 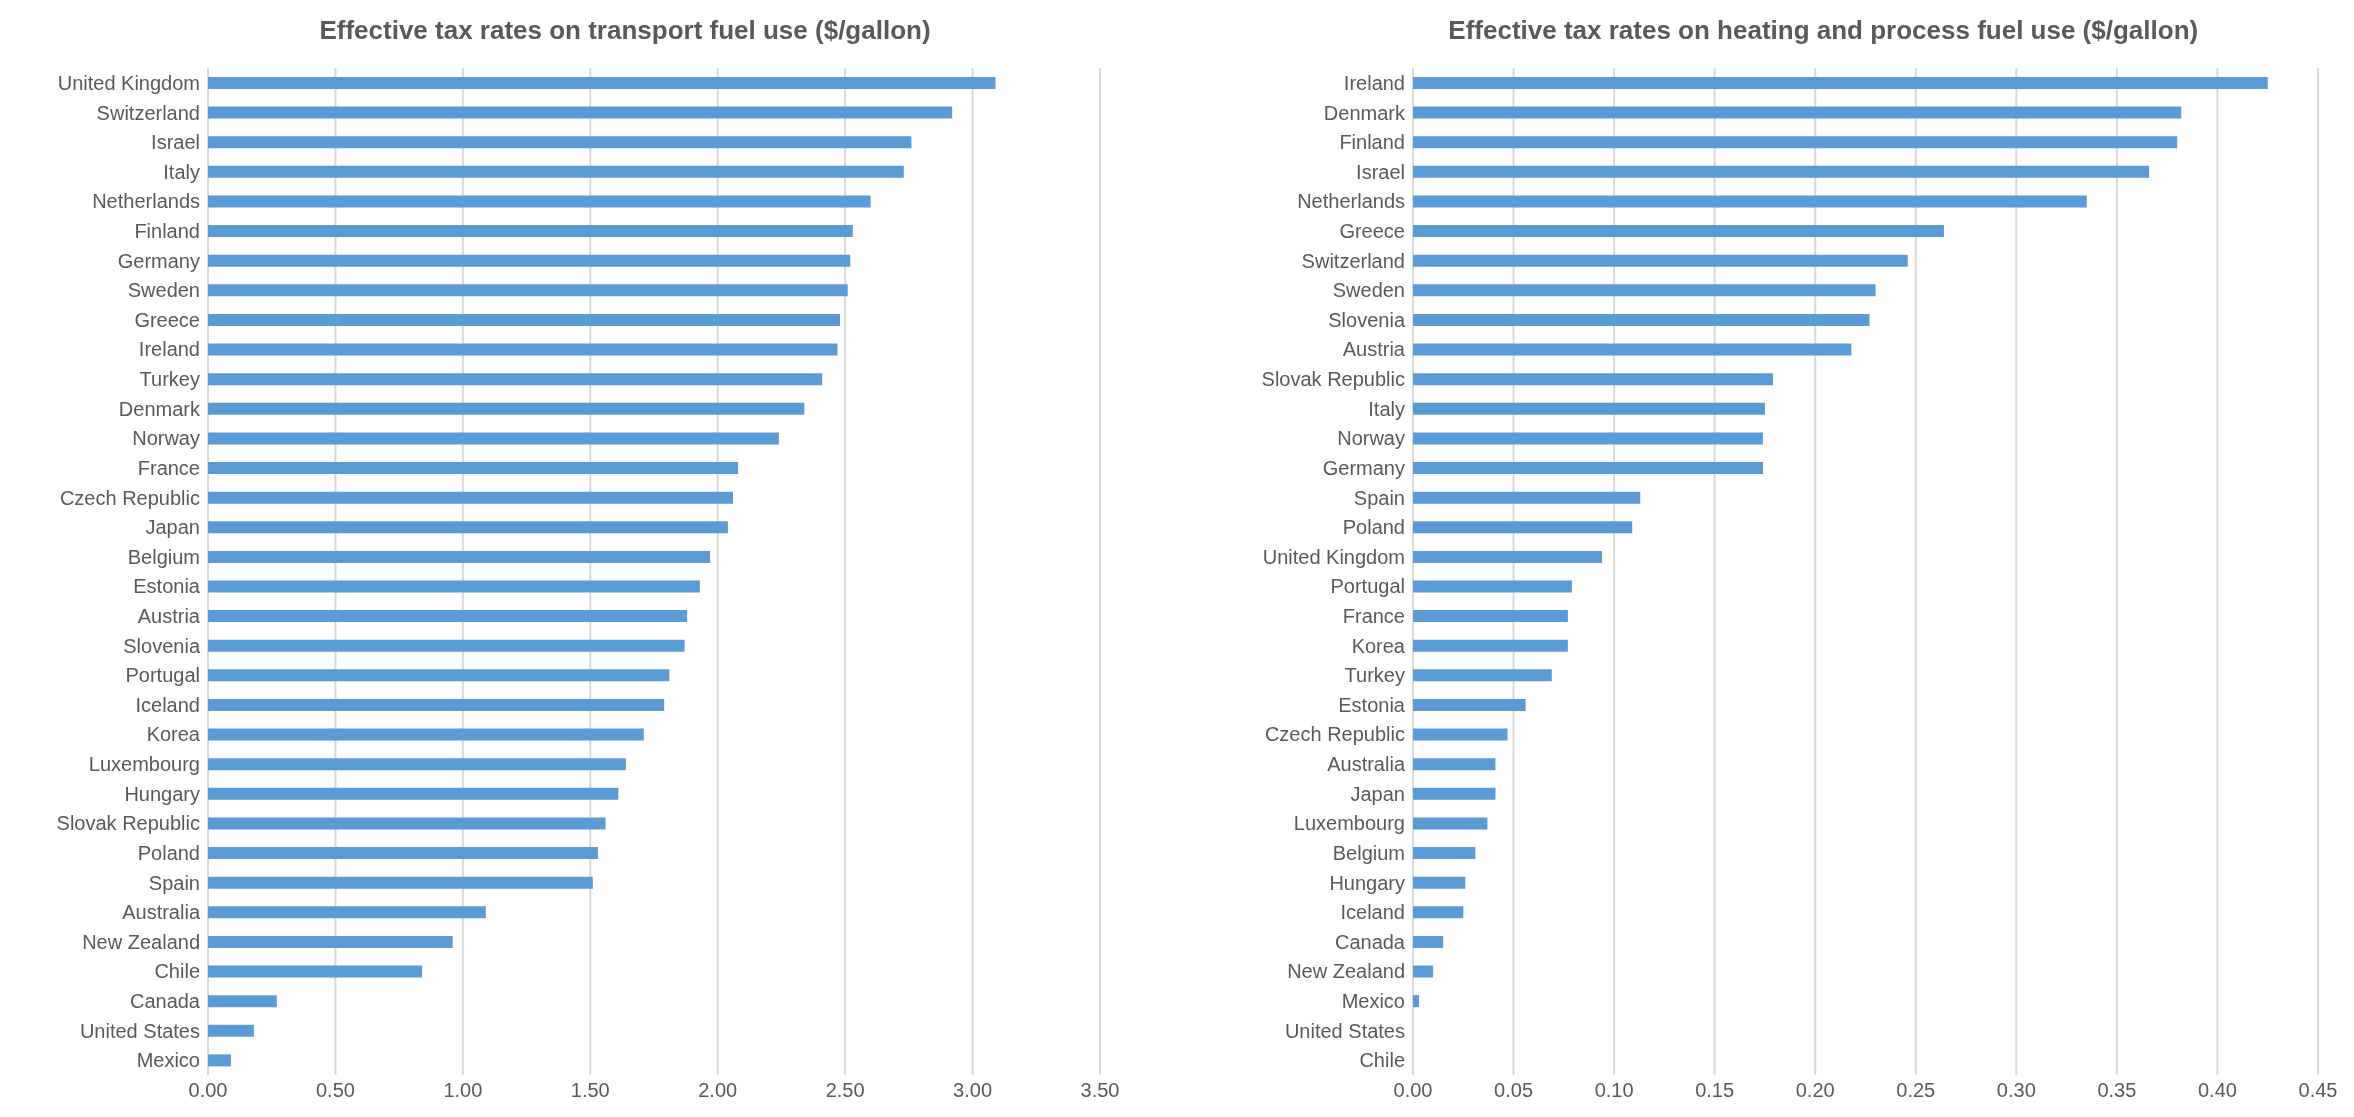 What do you see at coordinates (718, 1090) in the screenshot?
I see `x-tick-label: 2.00` at bounding box center [718, 1090].